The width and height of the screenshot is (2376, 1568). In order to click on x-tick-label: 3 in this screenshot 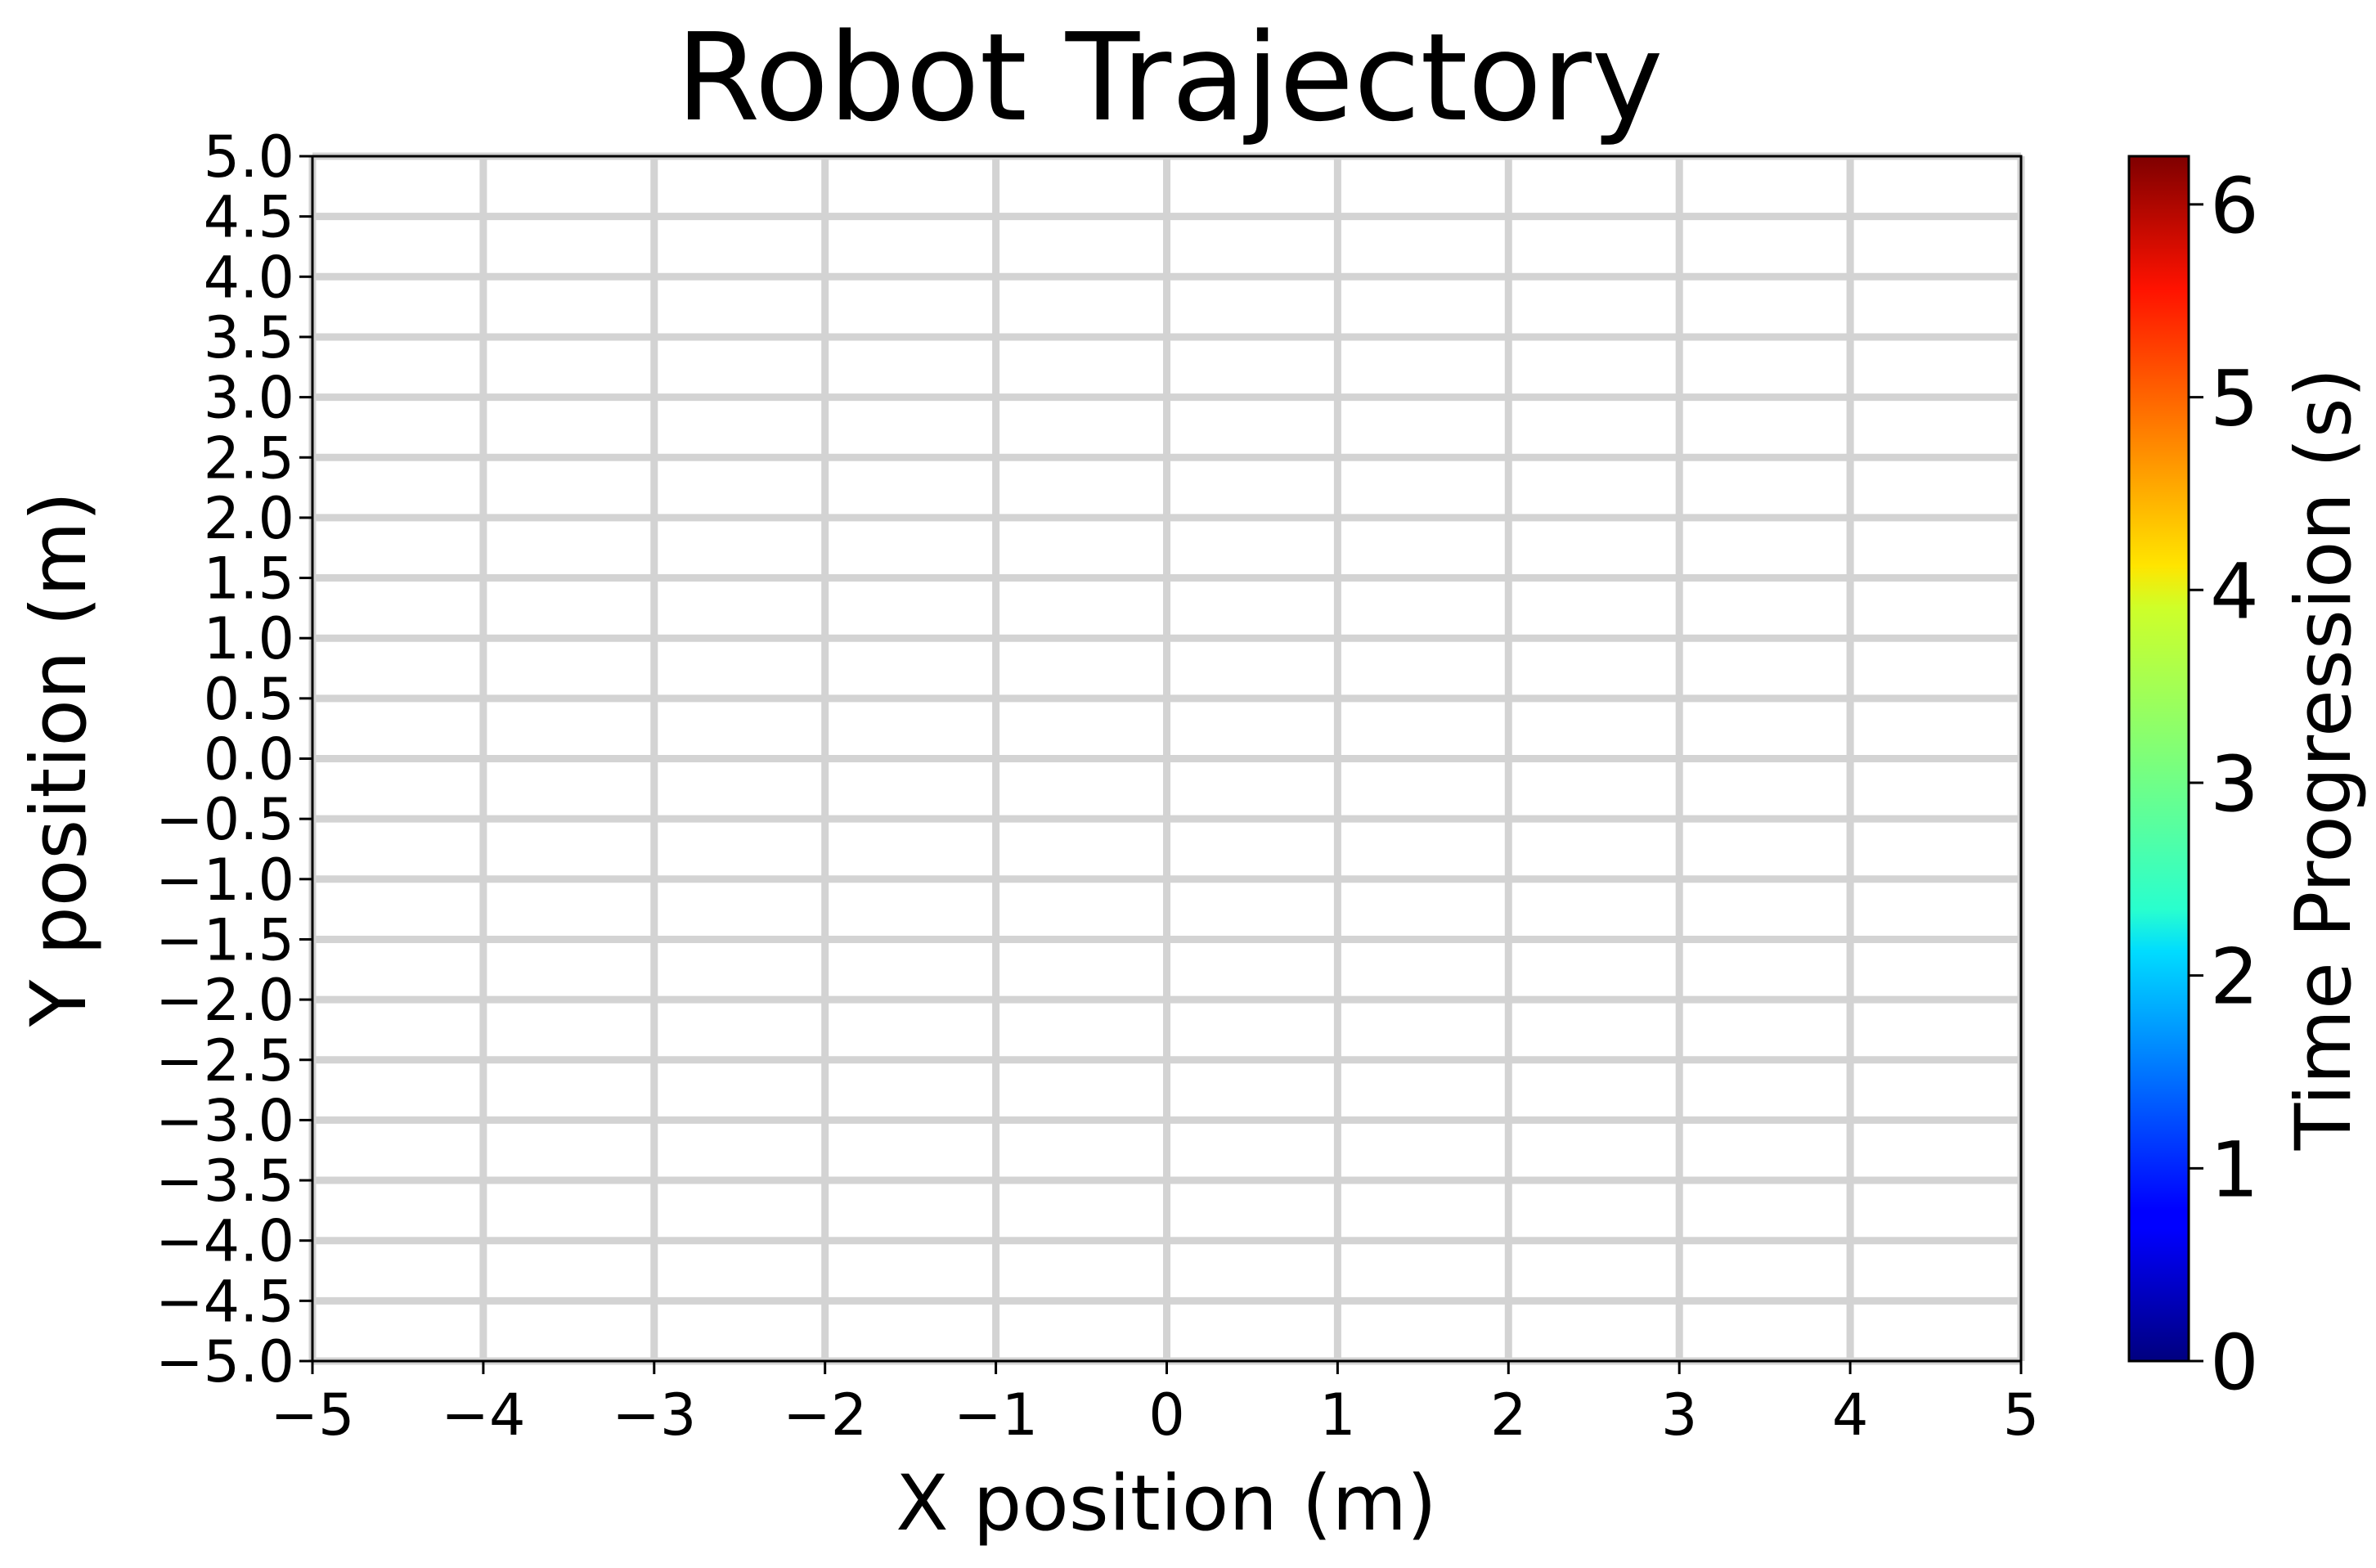, I will do `click(1680, 1415)`.